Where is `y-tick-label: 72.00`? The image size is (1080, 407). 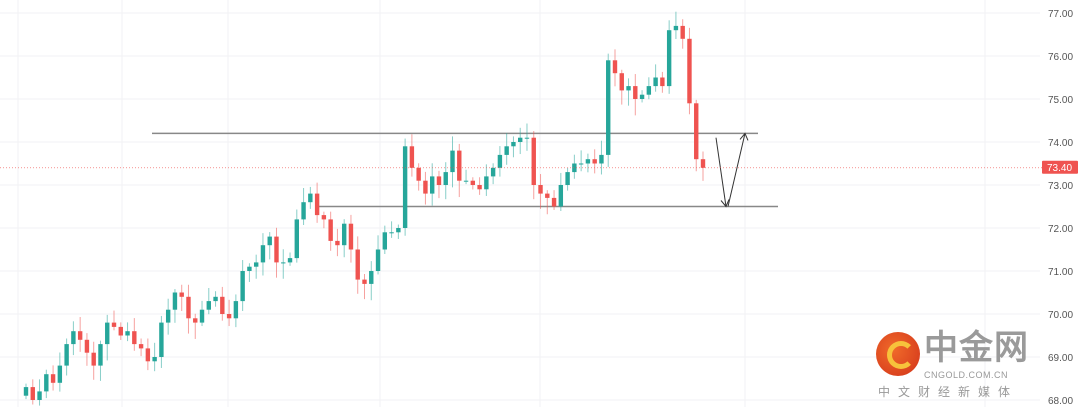 y-tick-label: 72.00 is located at coordinates (1060, 229).